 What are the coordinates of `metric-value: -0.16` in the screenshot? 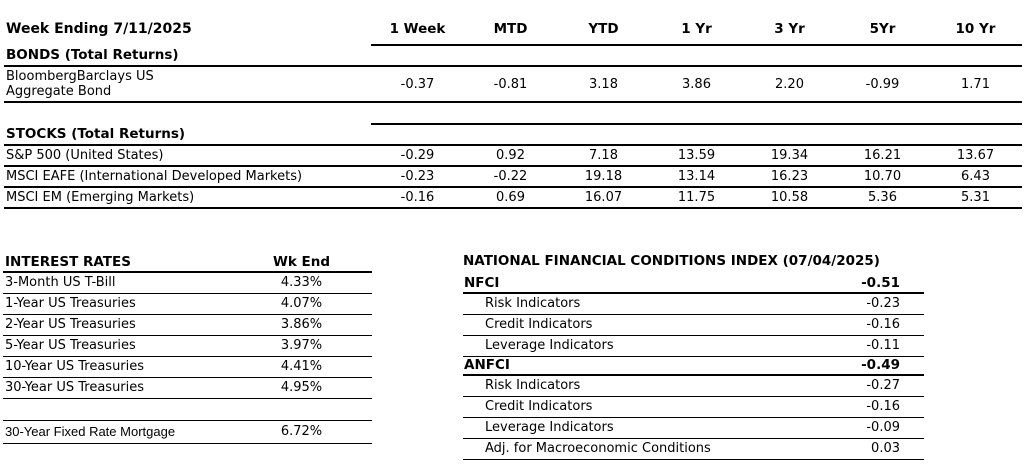 It's located at (417, 198).